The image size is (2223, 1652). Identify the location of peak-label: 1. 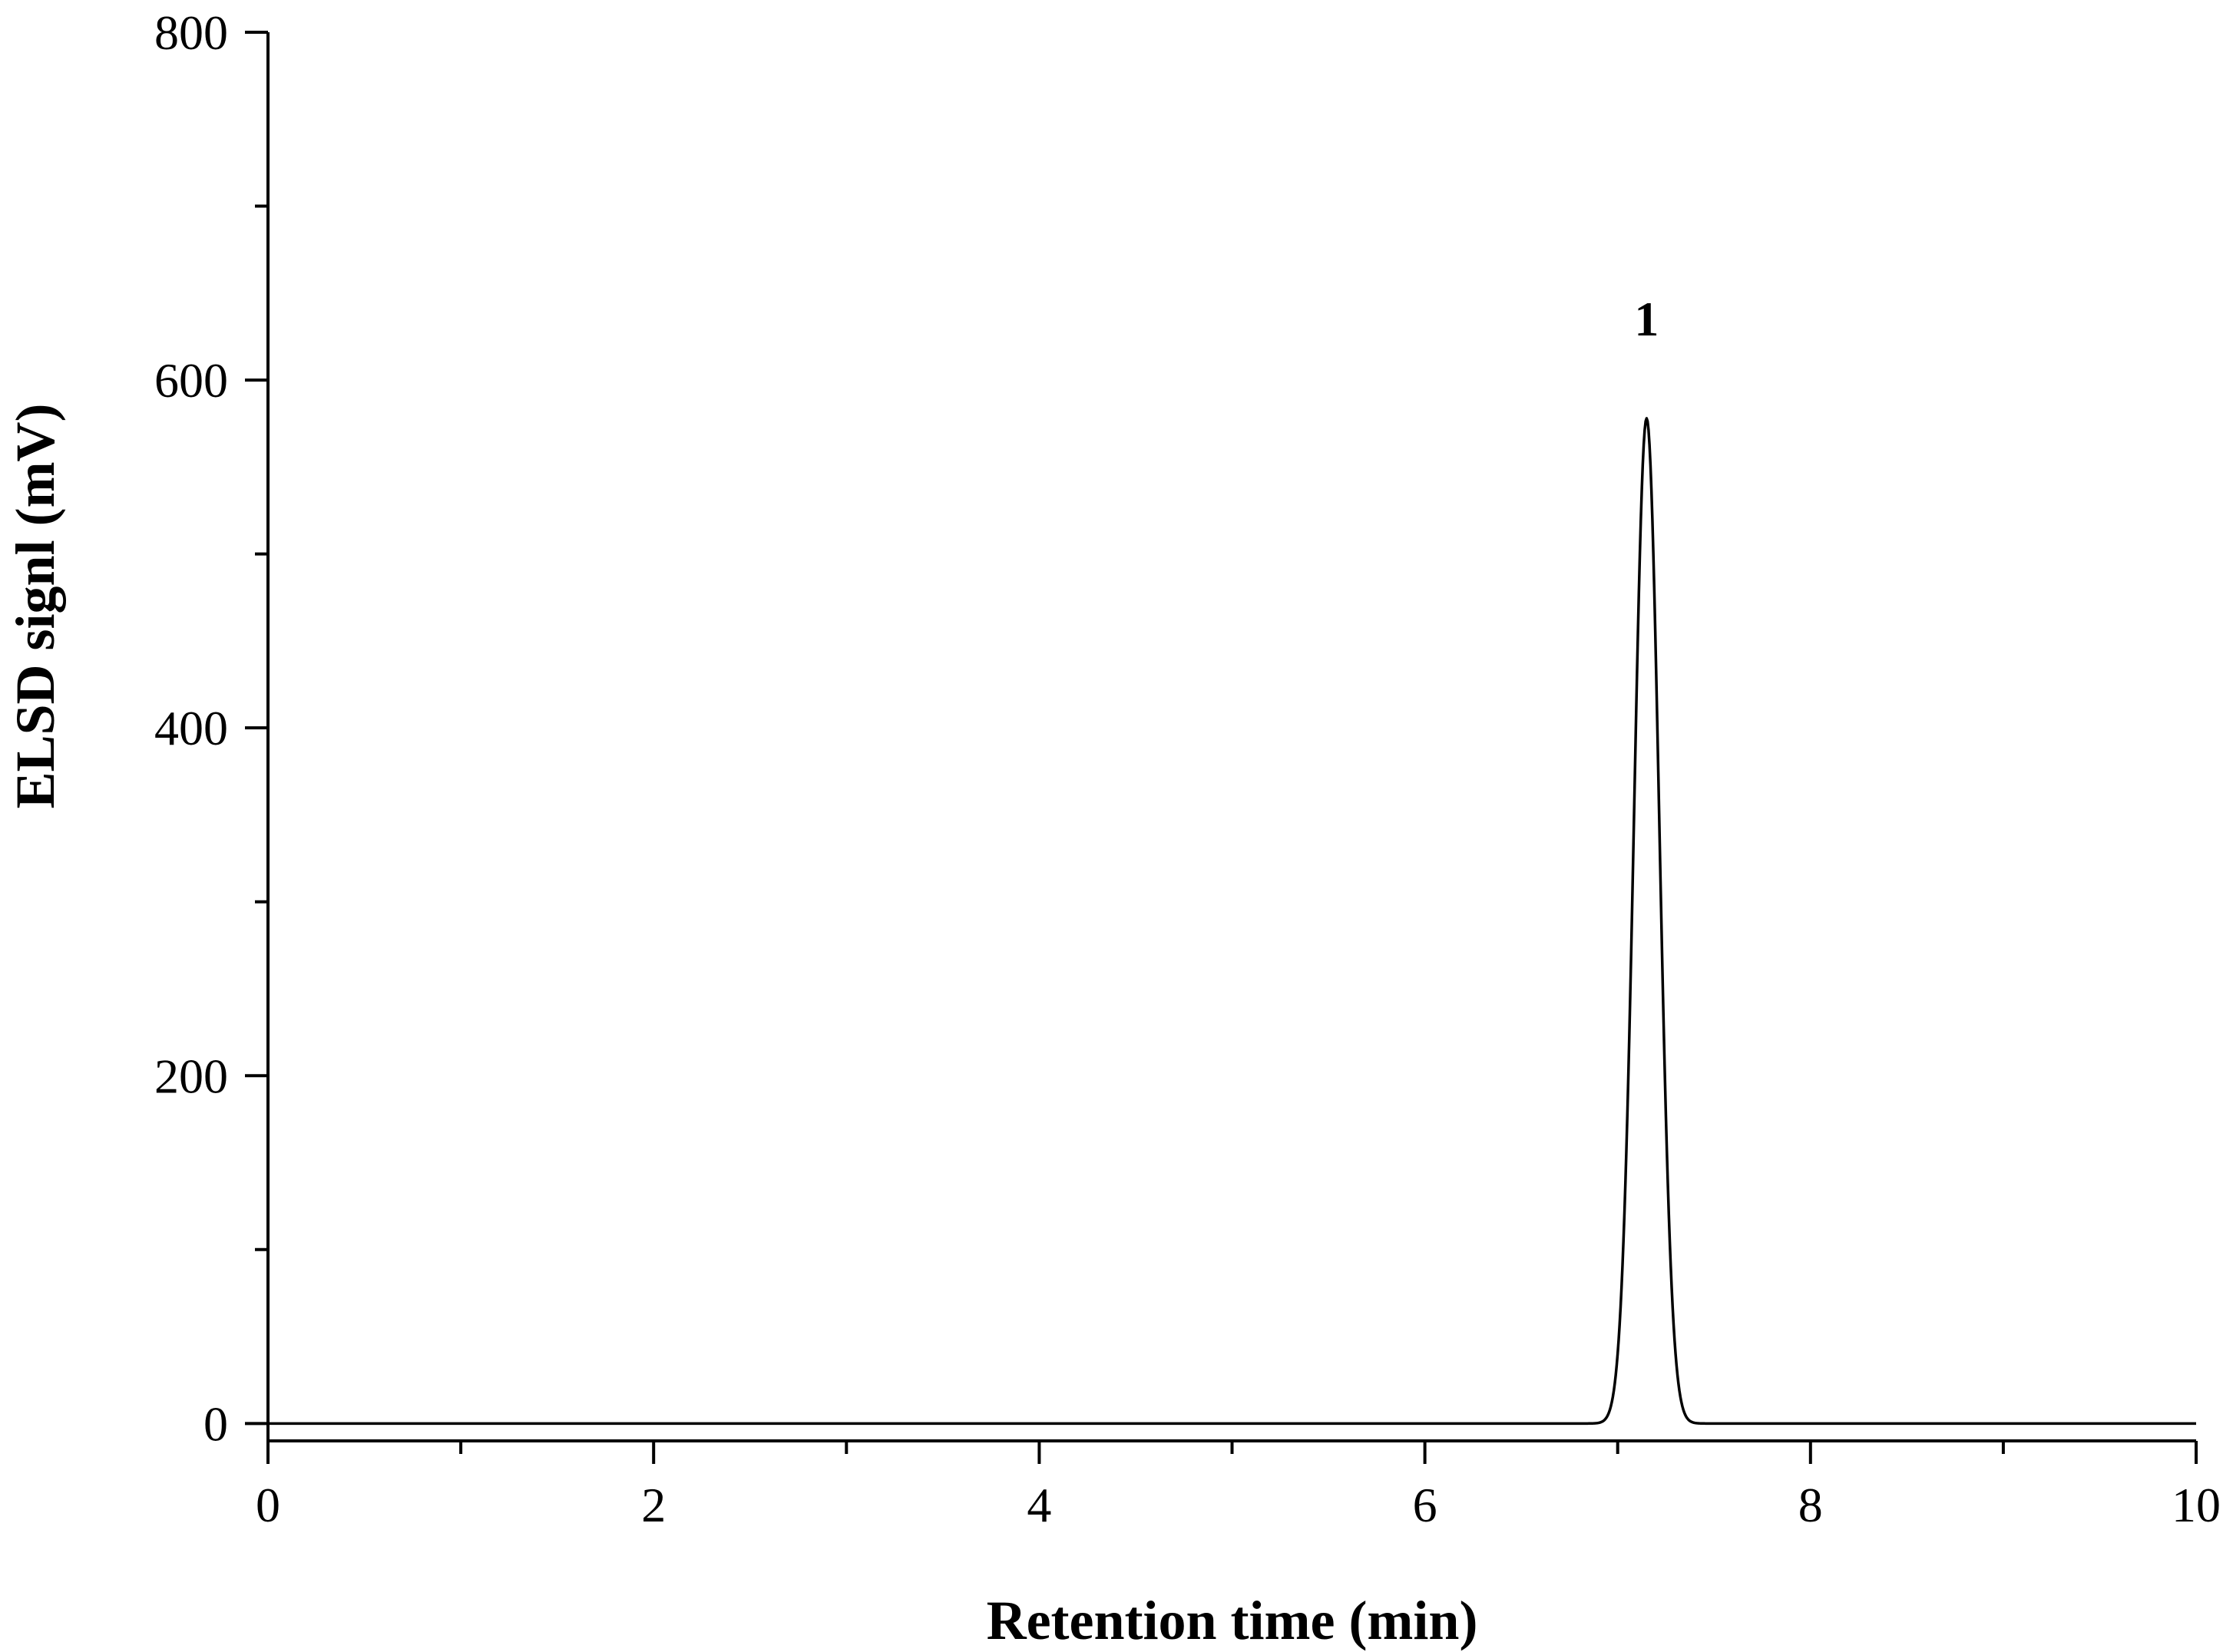
(1646, 319).